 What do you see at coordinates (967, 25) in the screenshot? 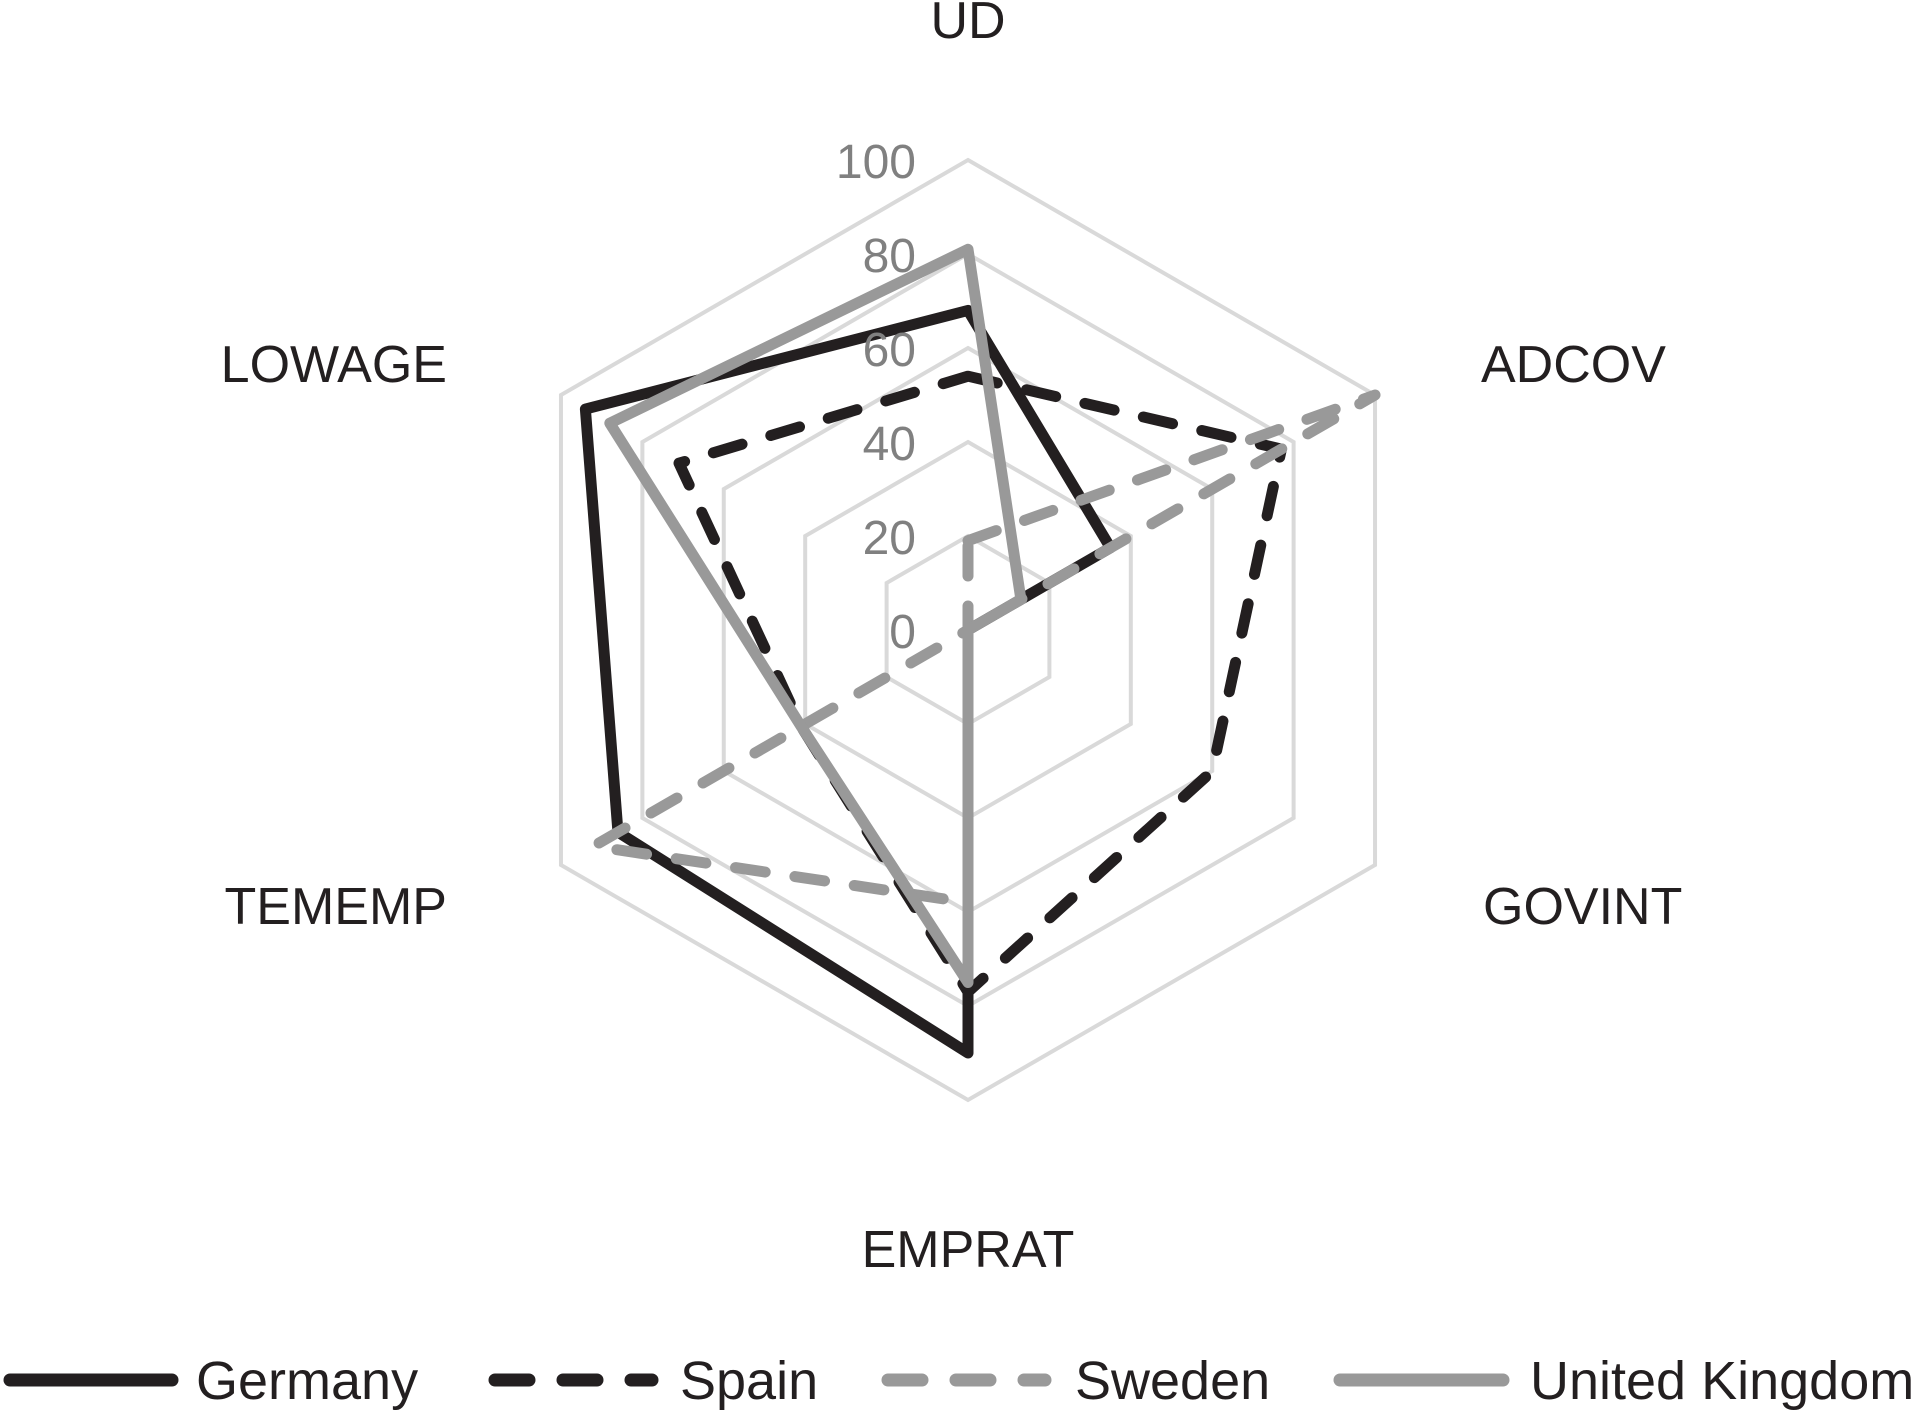
I see `axis-label-ud: UD` at bounding box center [967, 25].